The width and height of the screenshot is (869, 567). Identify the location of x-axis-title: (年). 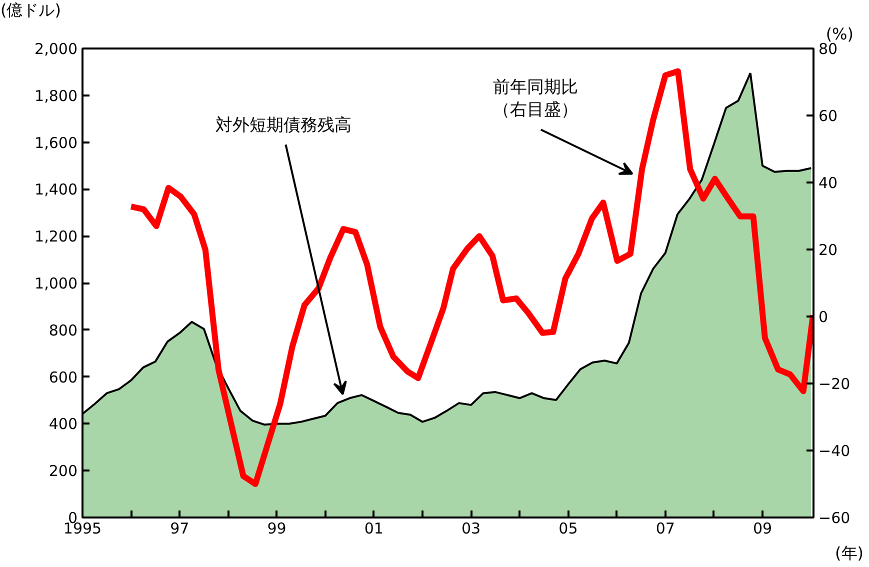
(849, 553).